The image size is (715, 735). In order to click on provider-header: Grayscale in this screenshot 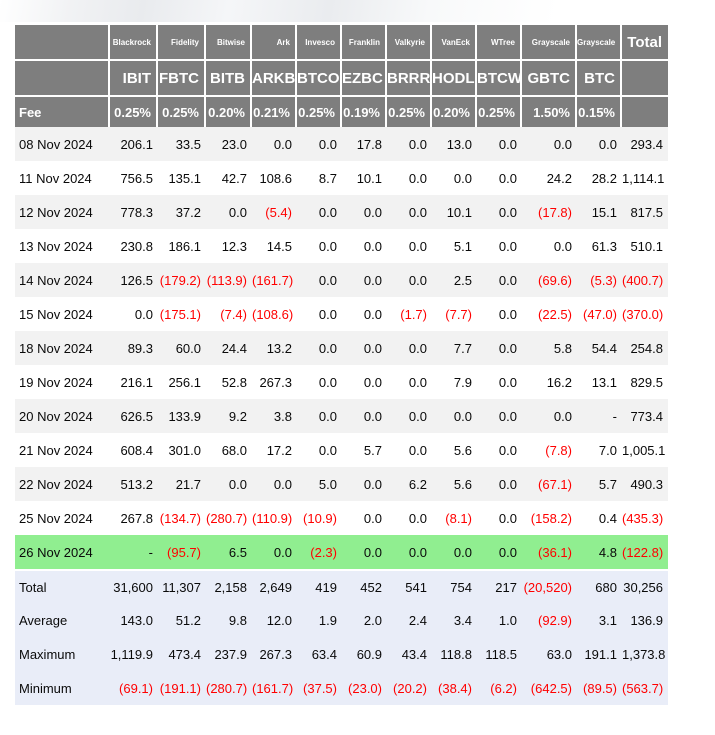, I will do `click(599, 43)`.